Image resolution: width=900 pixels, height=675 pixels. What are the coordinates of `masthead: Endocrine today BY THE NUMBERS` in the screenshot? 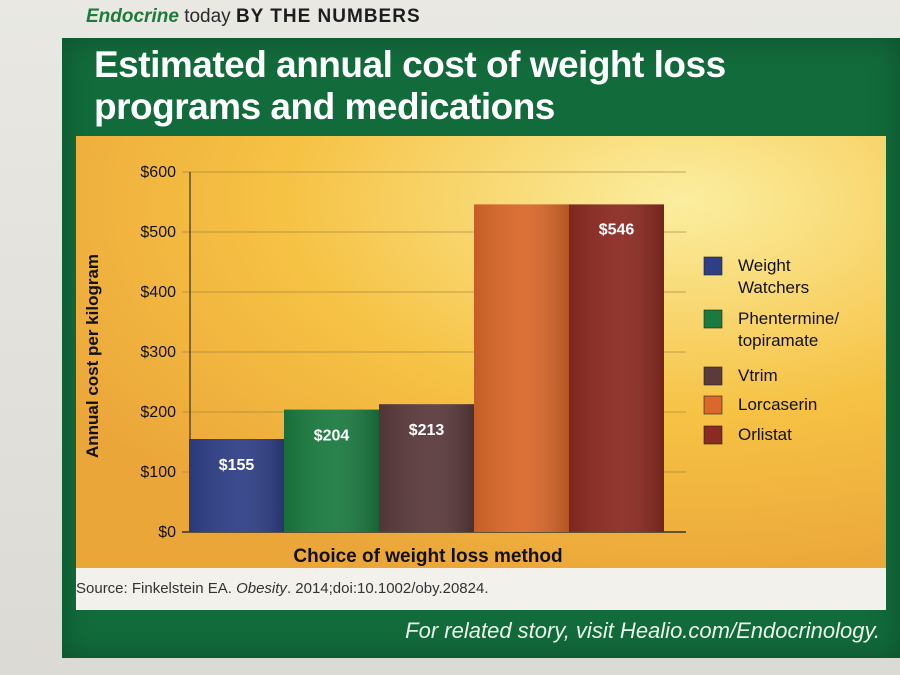 It's located at (253, 19).